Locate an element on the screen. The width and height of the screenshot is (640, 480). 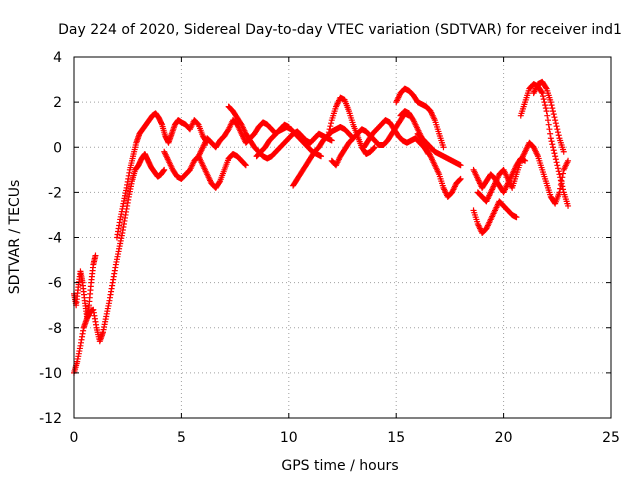
y-tick-label: -6 is located at coordinates (55, 284).